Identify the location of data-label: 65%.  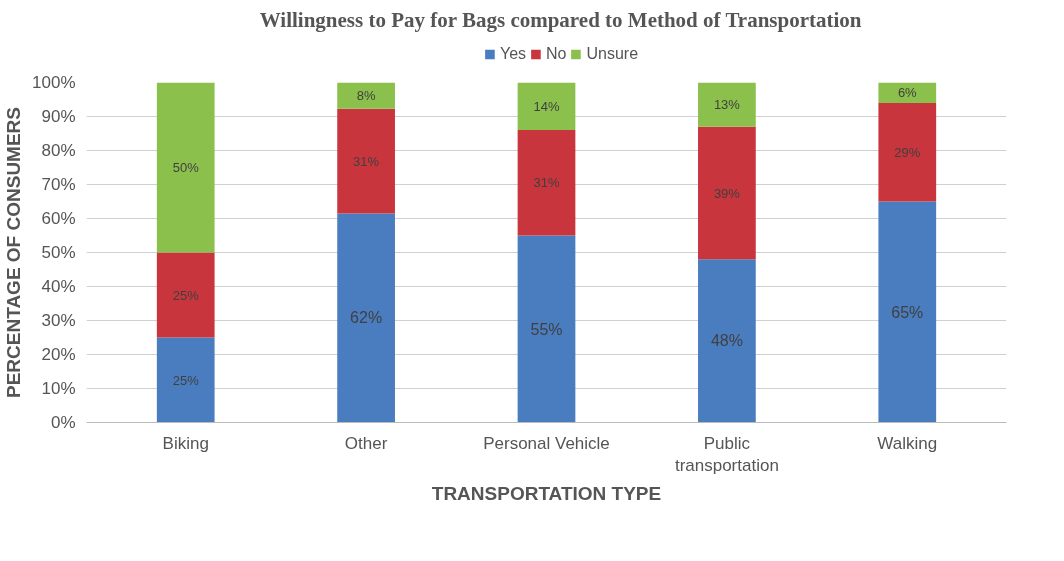
(907, 312).